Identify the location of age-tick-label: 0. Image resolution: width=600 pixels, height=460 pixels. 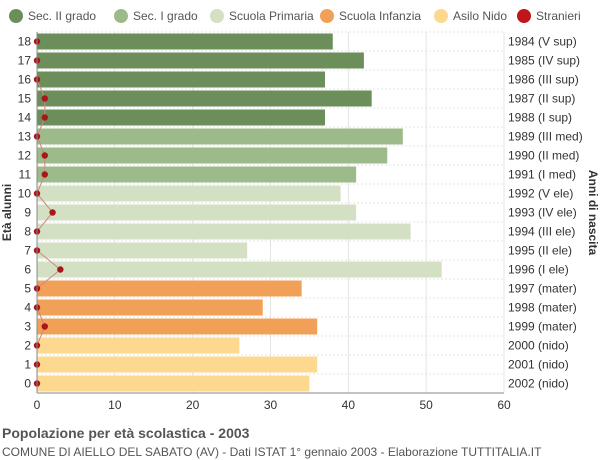
(27, 384).